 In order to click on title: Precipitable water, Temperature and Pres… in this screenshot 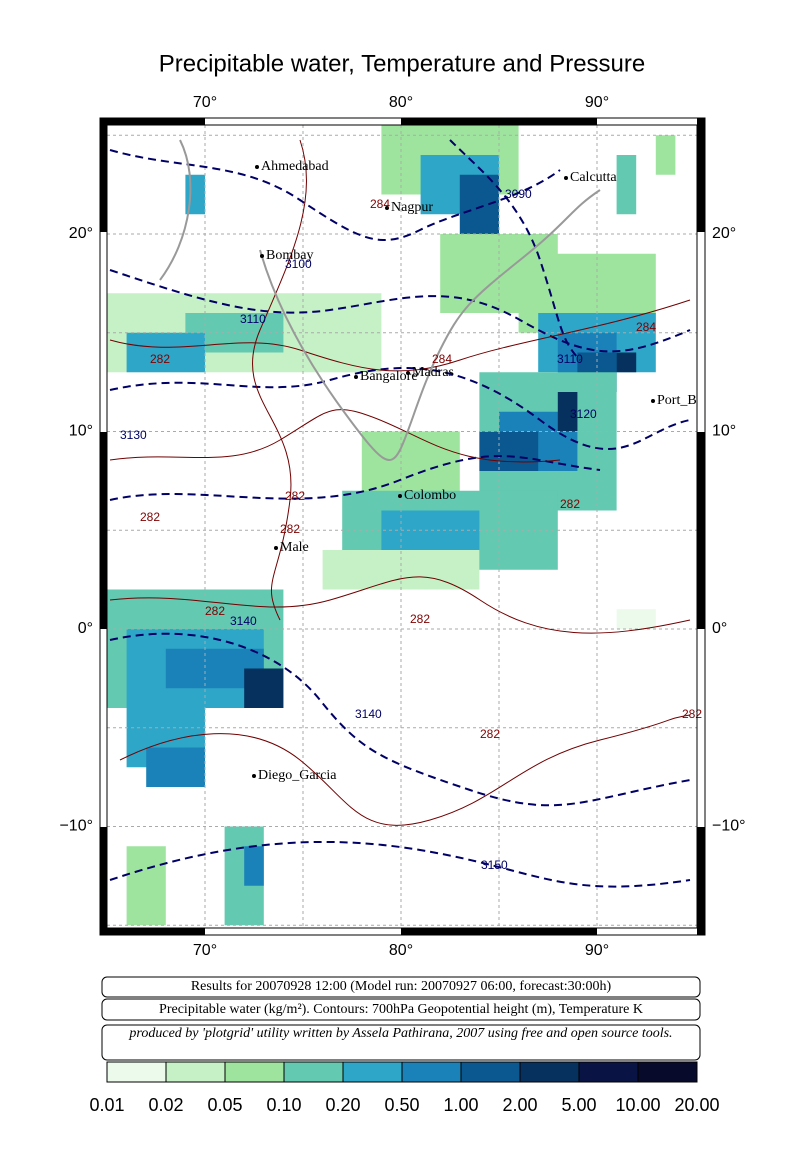, I will do `click(402, 63)`.